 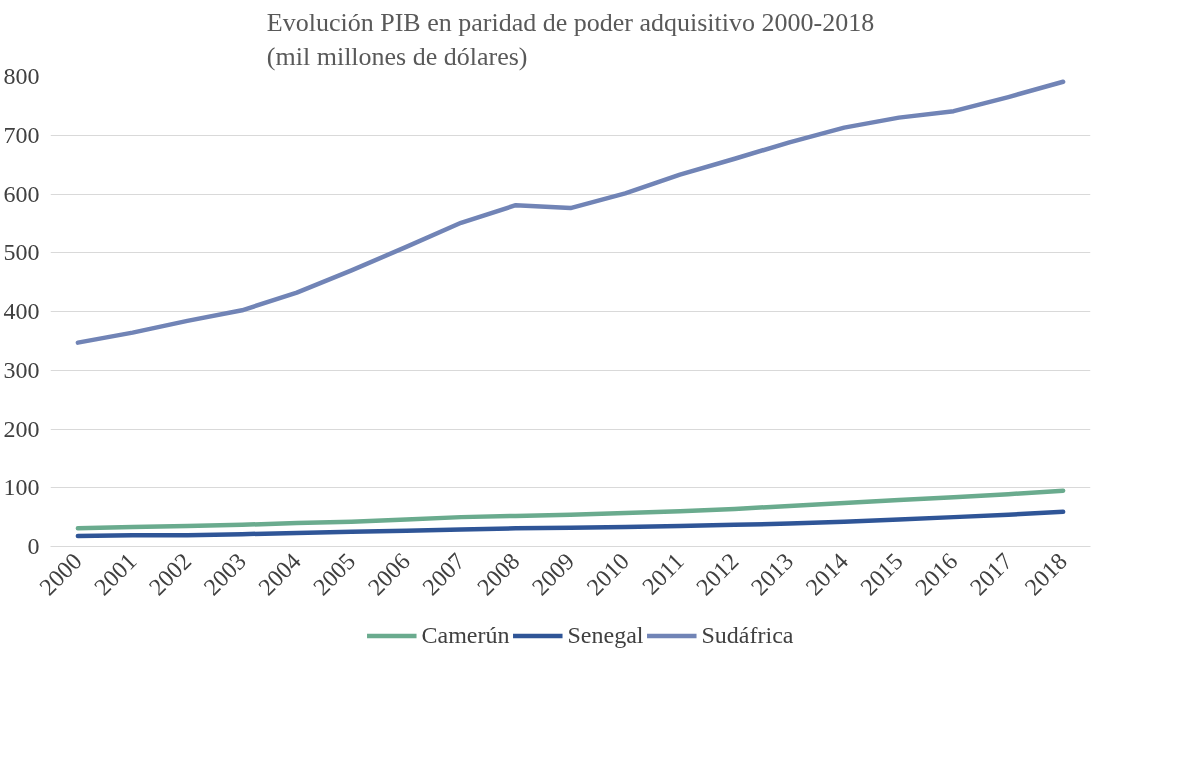 I want to click on legend-label: Senegal, so click(x=605, y=635).